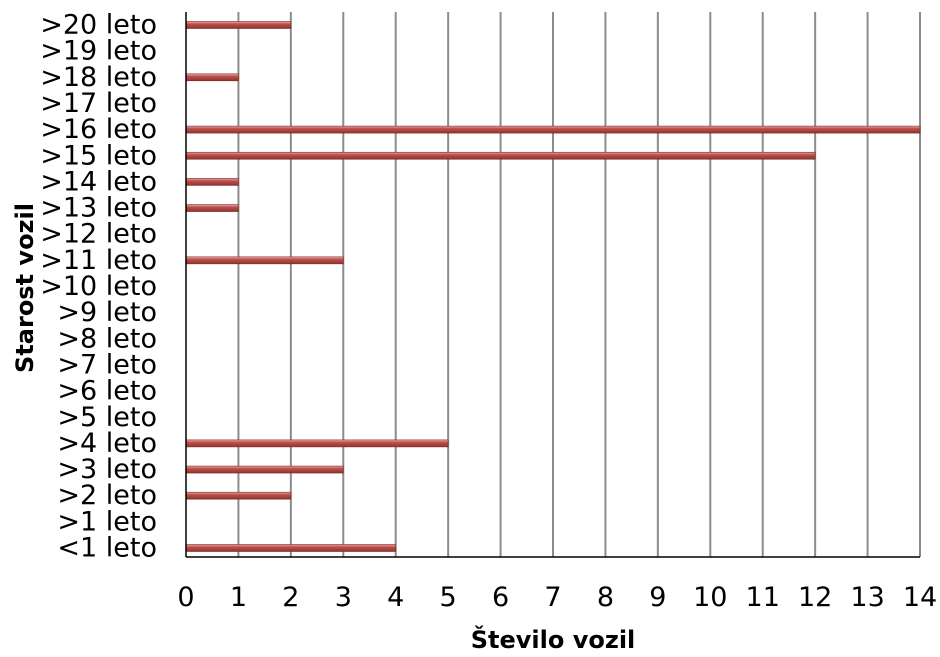 The image size is (940, 657). What do you see at coordinates (107, 469) in the screenshot?
I see `category-label: >3 leto` at bounding box center [107, 469].